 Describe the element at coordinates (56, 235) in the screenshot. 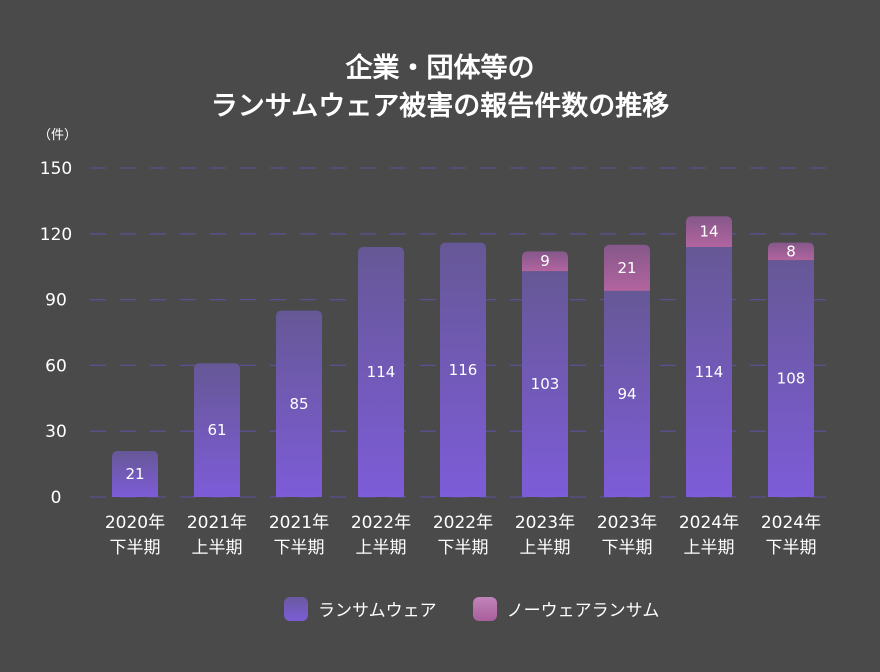

I see `y-tick-label: 120` at that location.